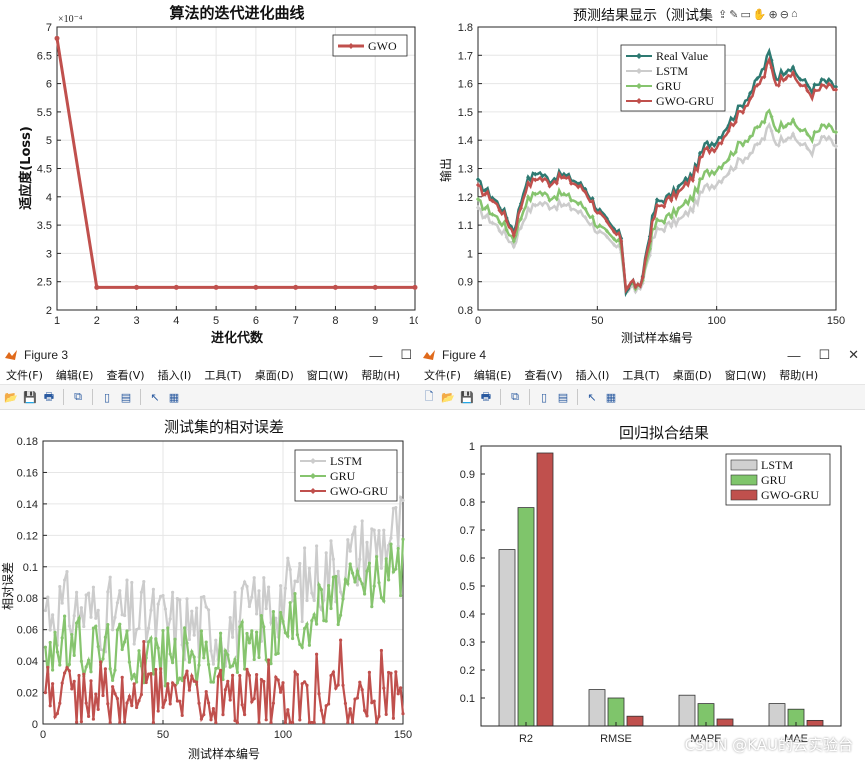 The image size is (865, 761). I want to click on legend-swatch, so click(744, 495).